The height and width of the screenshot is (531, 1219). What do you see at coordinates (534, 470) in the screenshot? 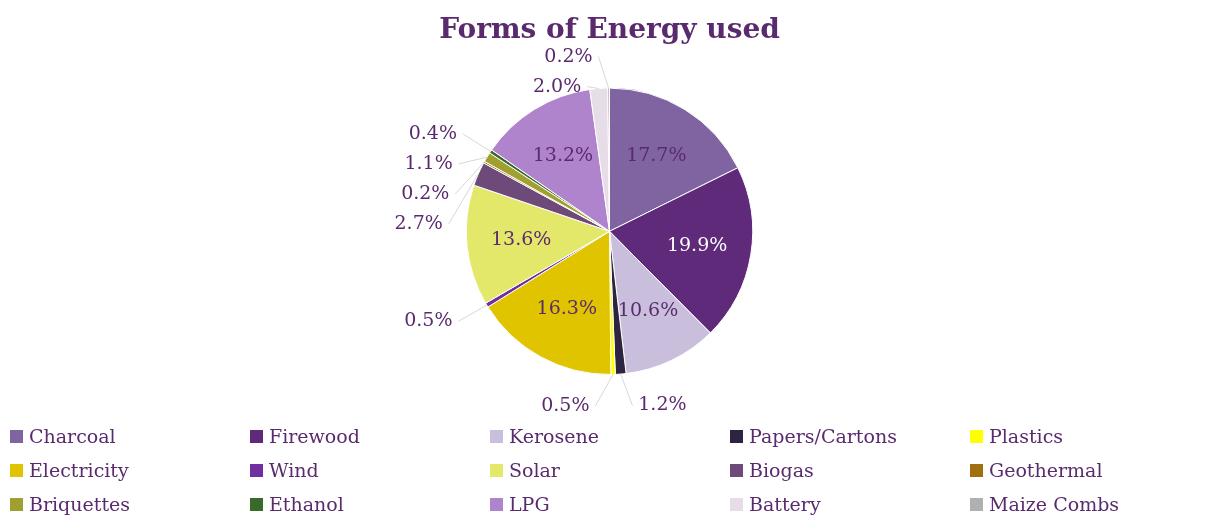
I see `legend-label: Solar` at bounding box center [534, 470].